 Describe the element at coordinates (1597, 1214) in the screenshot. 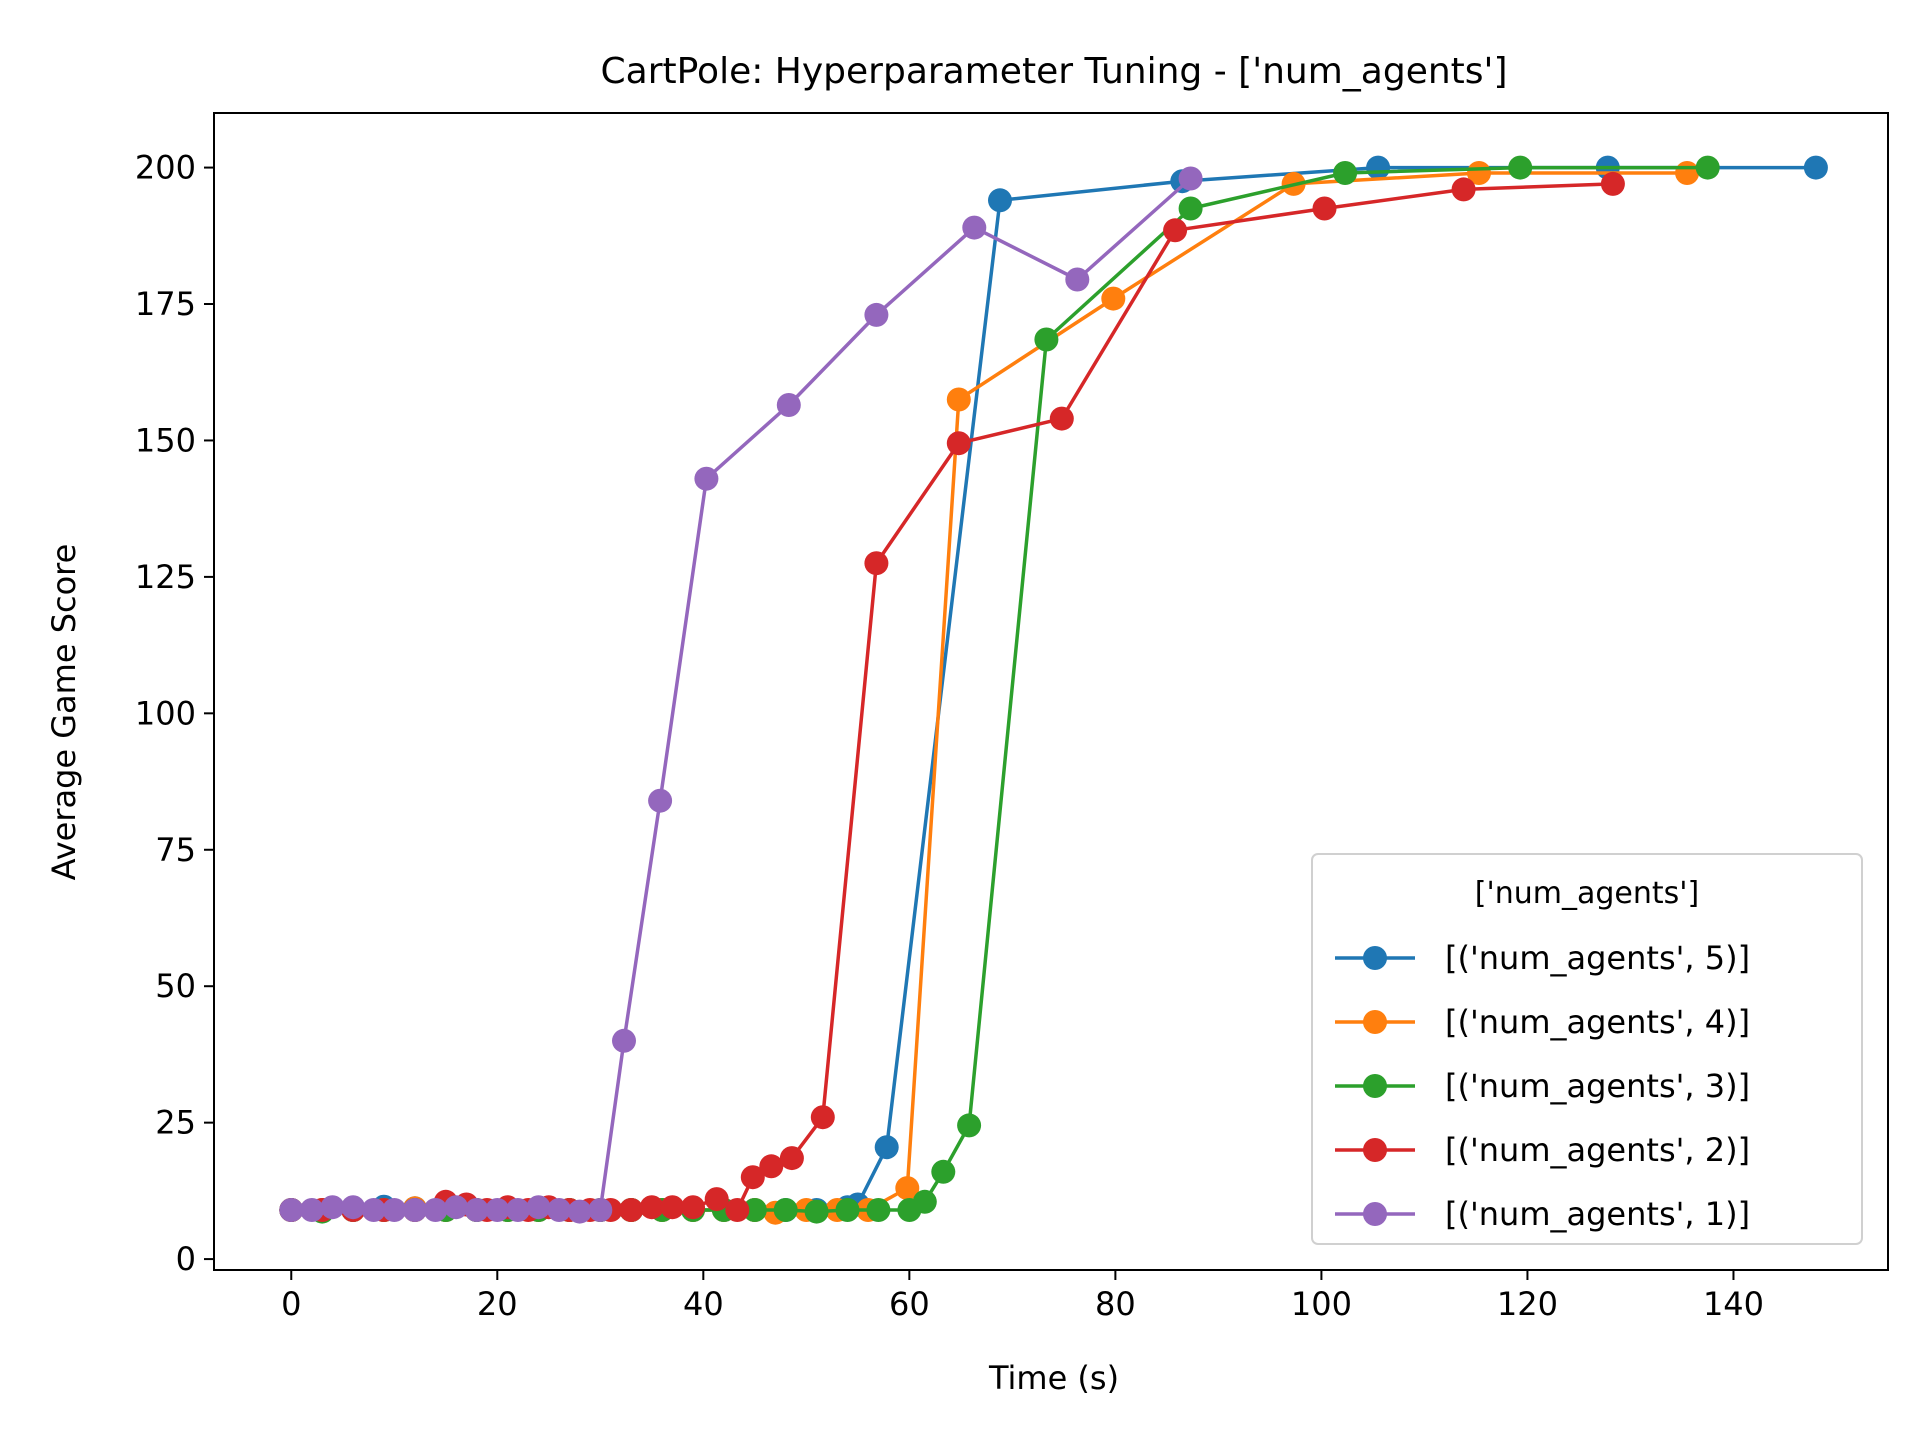

I see `legend-label: [('num_agents', 1)]` at that location.